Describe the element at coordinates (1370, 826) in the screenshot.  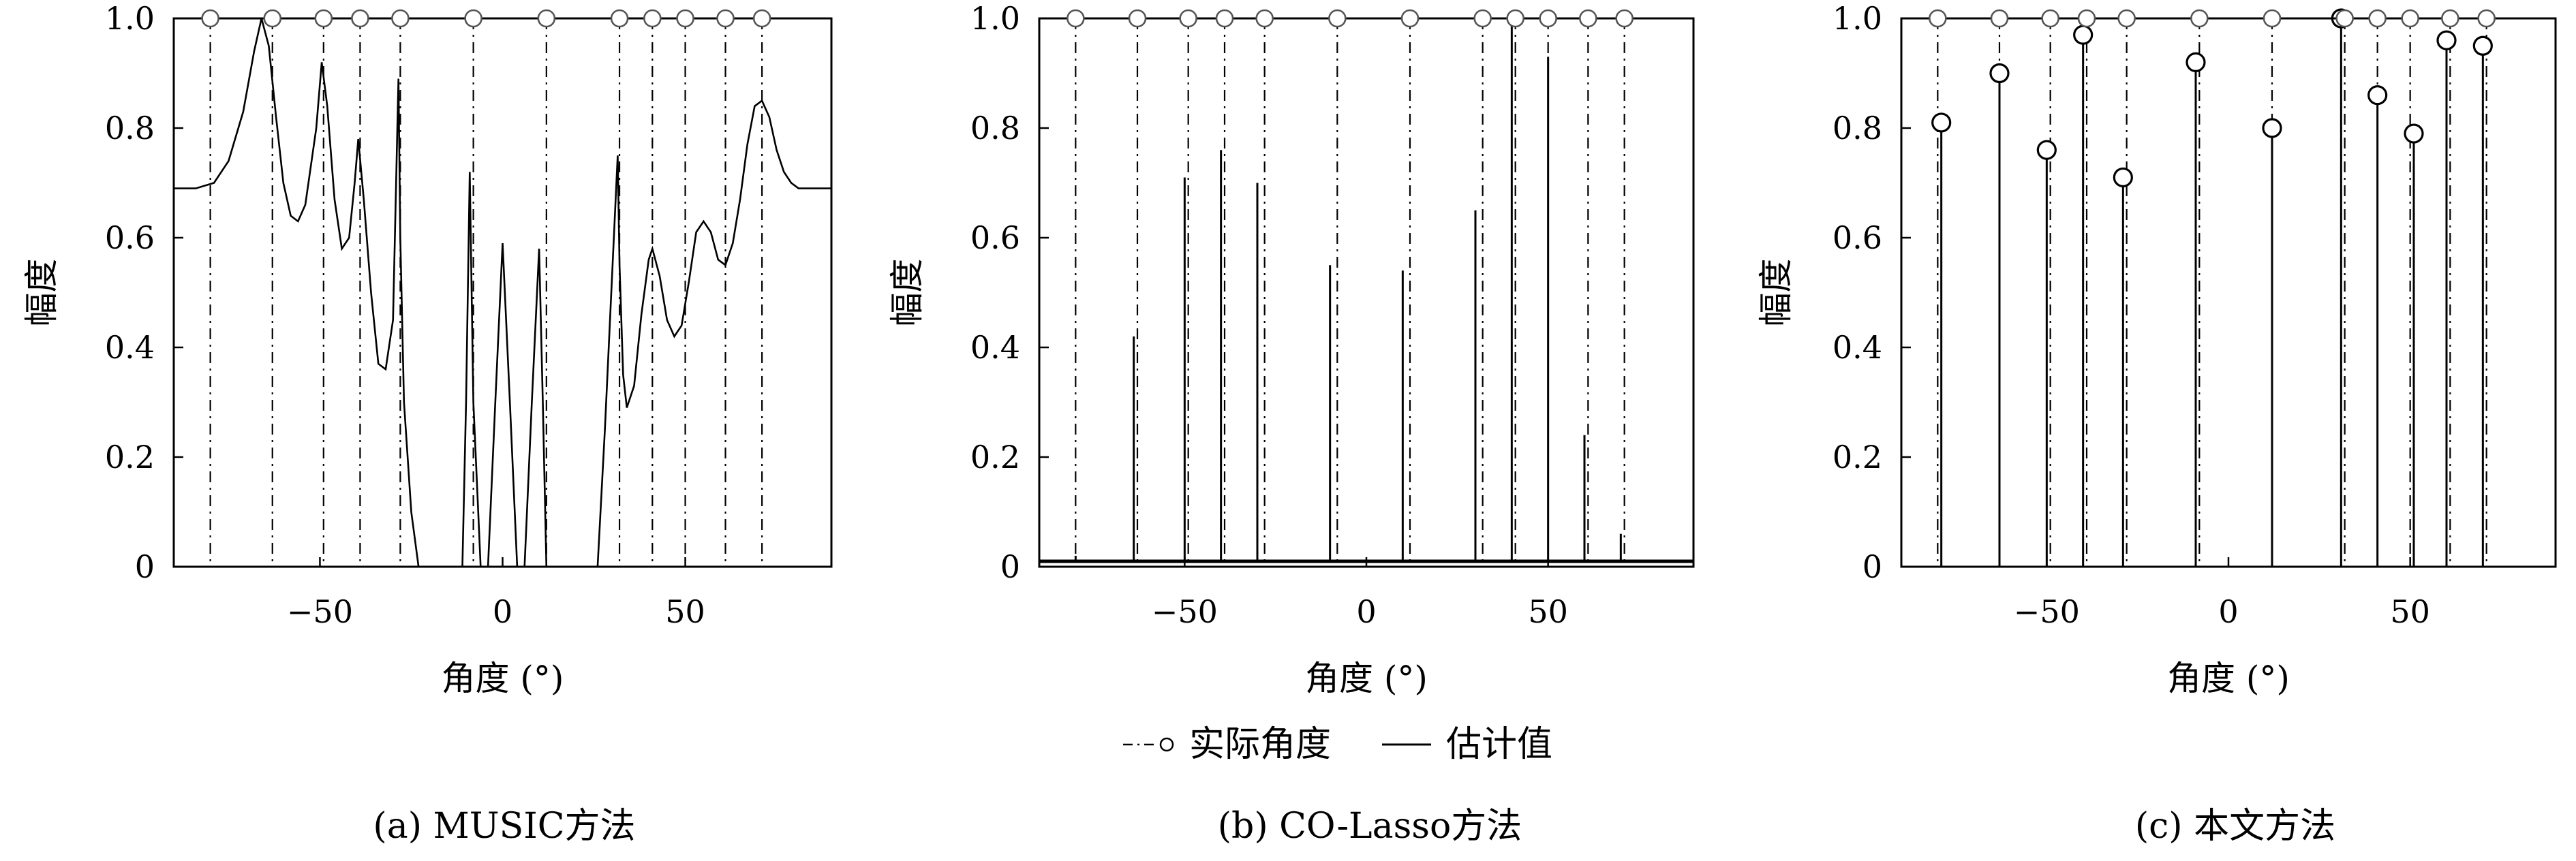
I see `panel-caption: (b) CO-Lasso方法` at that location.